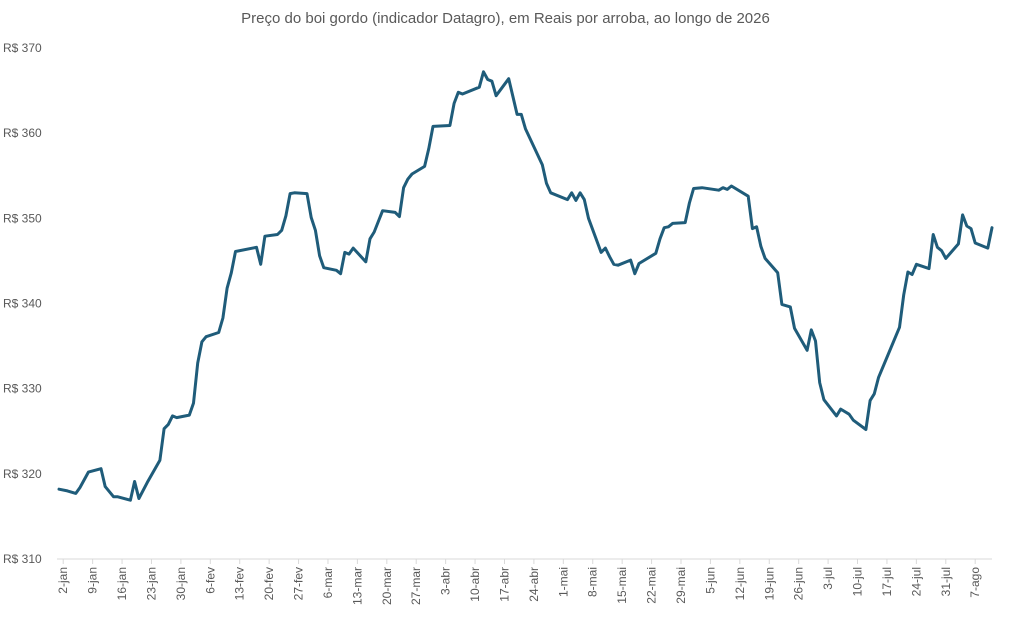 This screenshot has width=1011, height=630. Describe the element at coordinates (22, 389) in the screenshot. I see `y-tick-label: R$ 330` at that location.